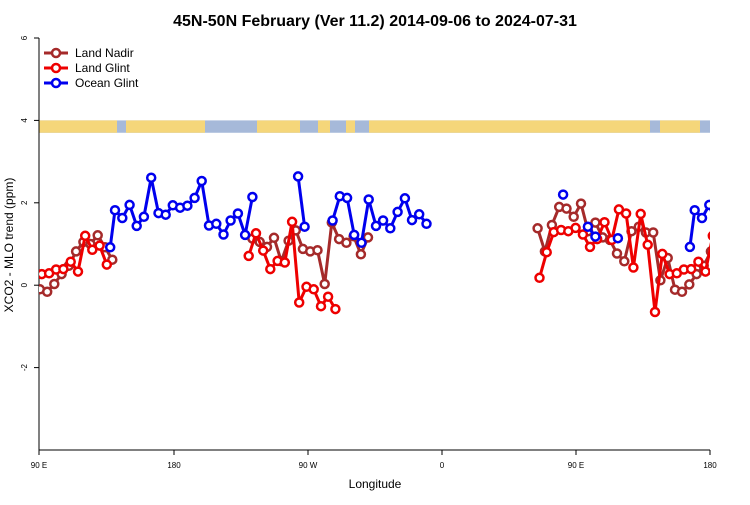 The image size is (750, 505). I want to click on land-glint-line, so click(292, 265).